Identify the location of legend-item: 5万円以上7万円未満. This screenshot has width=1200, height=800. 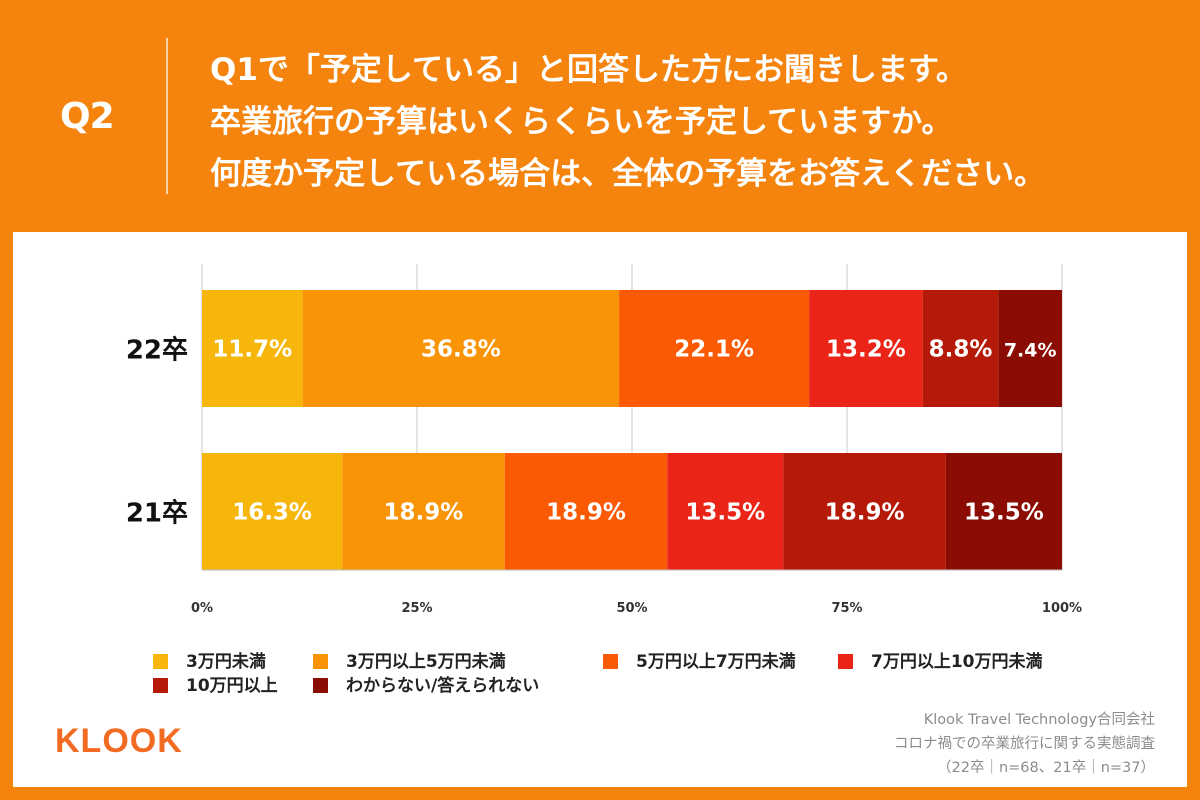
(699, 659).